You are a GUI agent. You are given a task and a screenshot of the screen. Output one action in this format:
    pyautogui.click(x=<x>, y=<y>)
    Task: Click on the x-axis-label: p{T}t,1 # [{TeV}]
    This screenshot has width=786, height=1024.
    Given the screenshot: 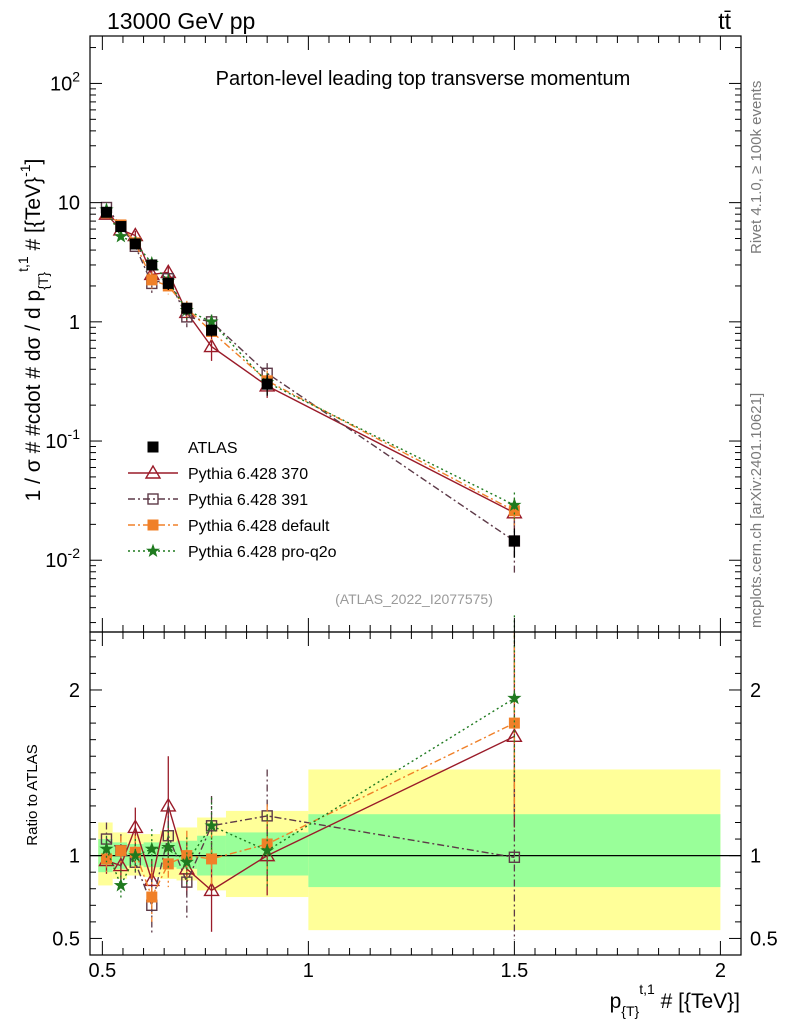 What is the action you would take?
    pyautogui.click(x=675, y=1000)
    